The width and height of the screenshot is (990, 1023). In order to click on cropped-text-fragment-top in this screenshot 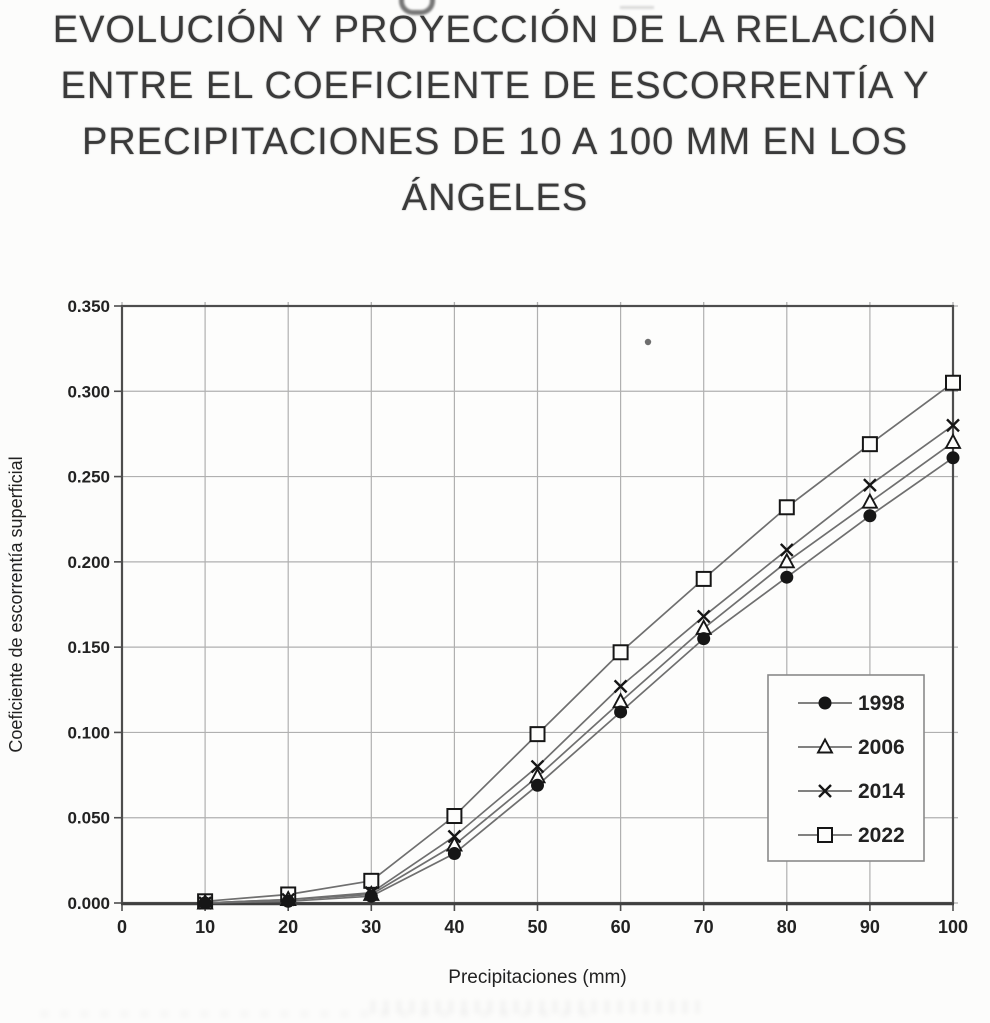, I will do `click(417, 7)`.